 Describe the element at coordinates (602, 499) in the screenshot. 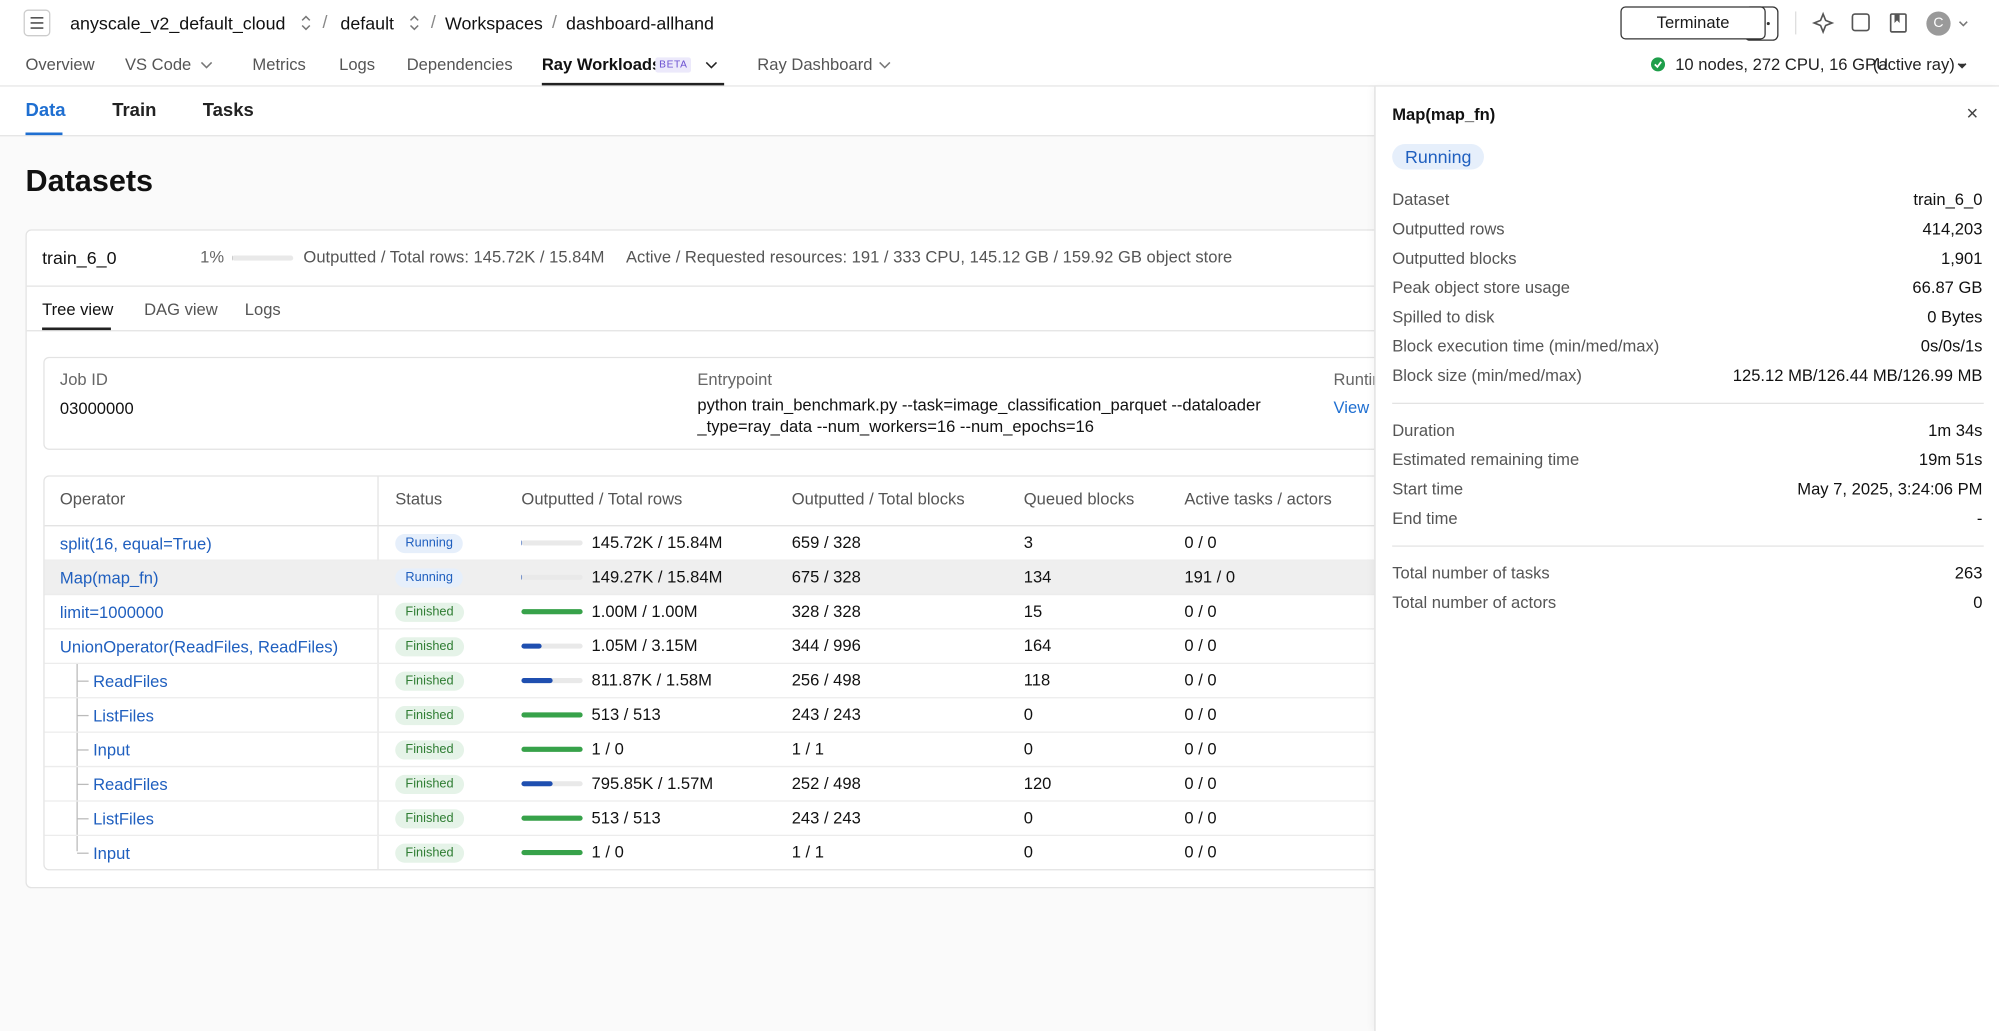

I see `column-header: Outputted / Total rows` at that location.